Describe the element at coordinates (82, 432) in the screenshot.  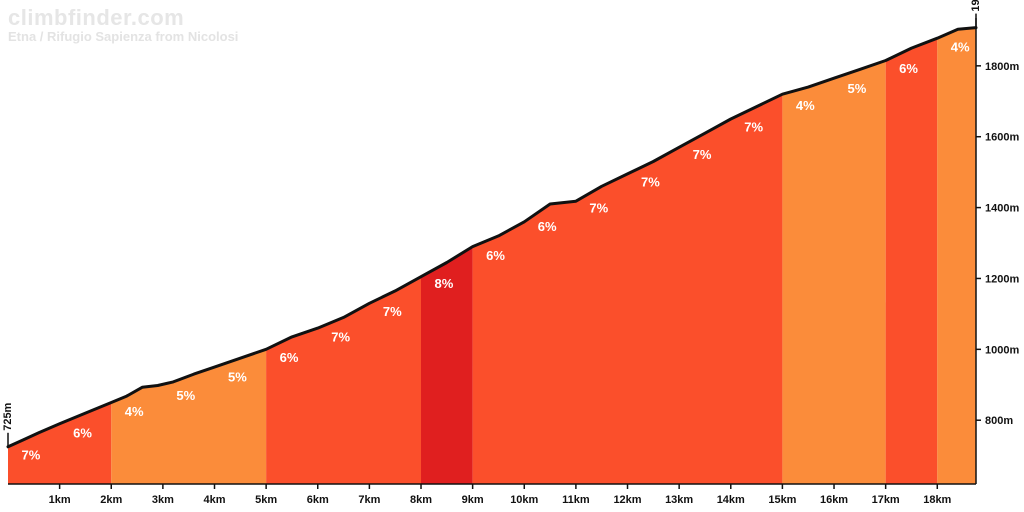
I see `grade-label-2: 6%` at that location.